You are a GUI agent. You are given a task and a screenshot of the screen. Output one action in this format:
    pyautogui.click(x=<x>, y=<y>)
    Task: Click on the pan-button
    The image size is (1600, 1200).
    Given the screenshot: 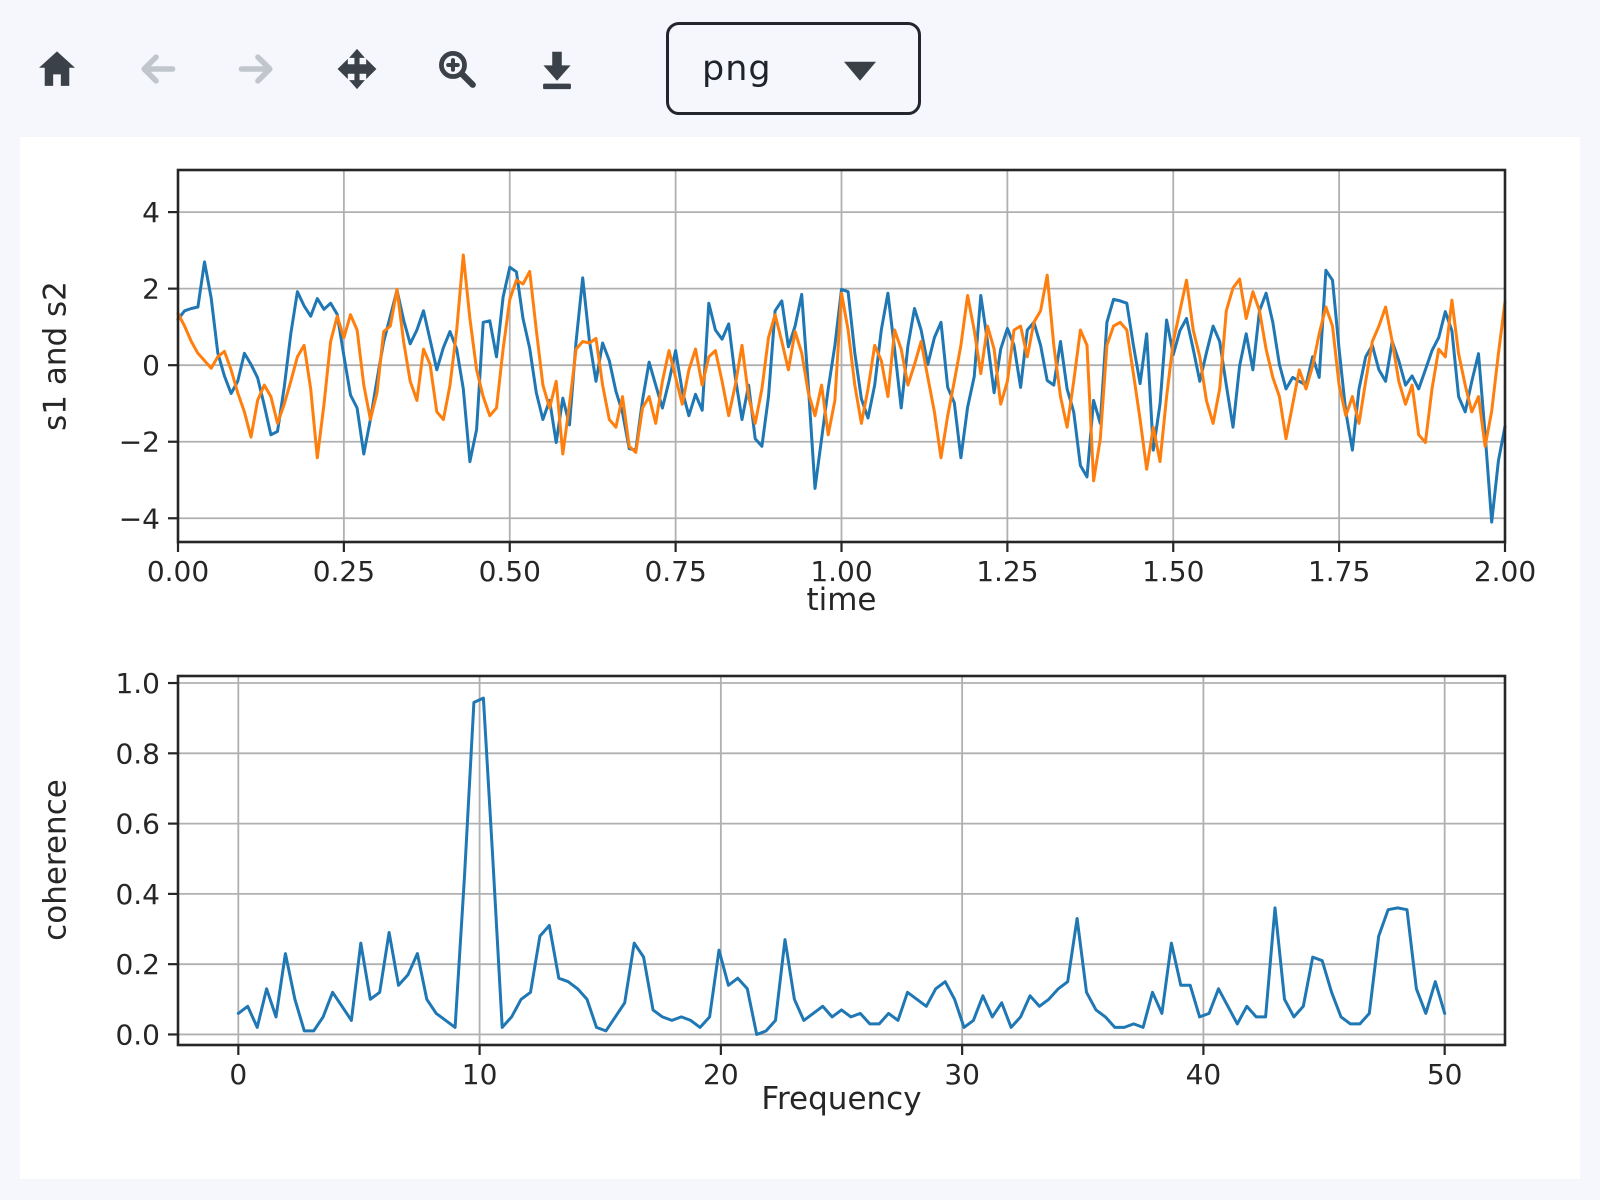 What is the action you would take?
    pyautogui.click(x=357, y=69)
    